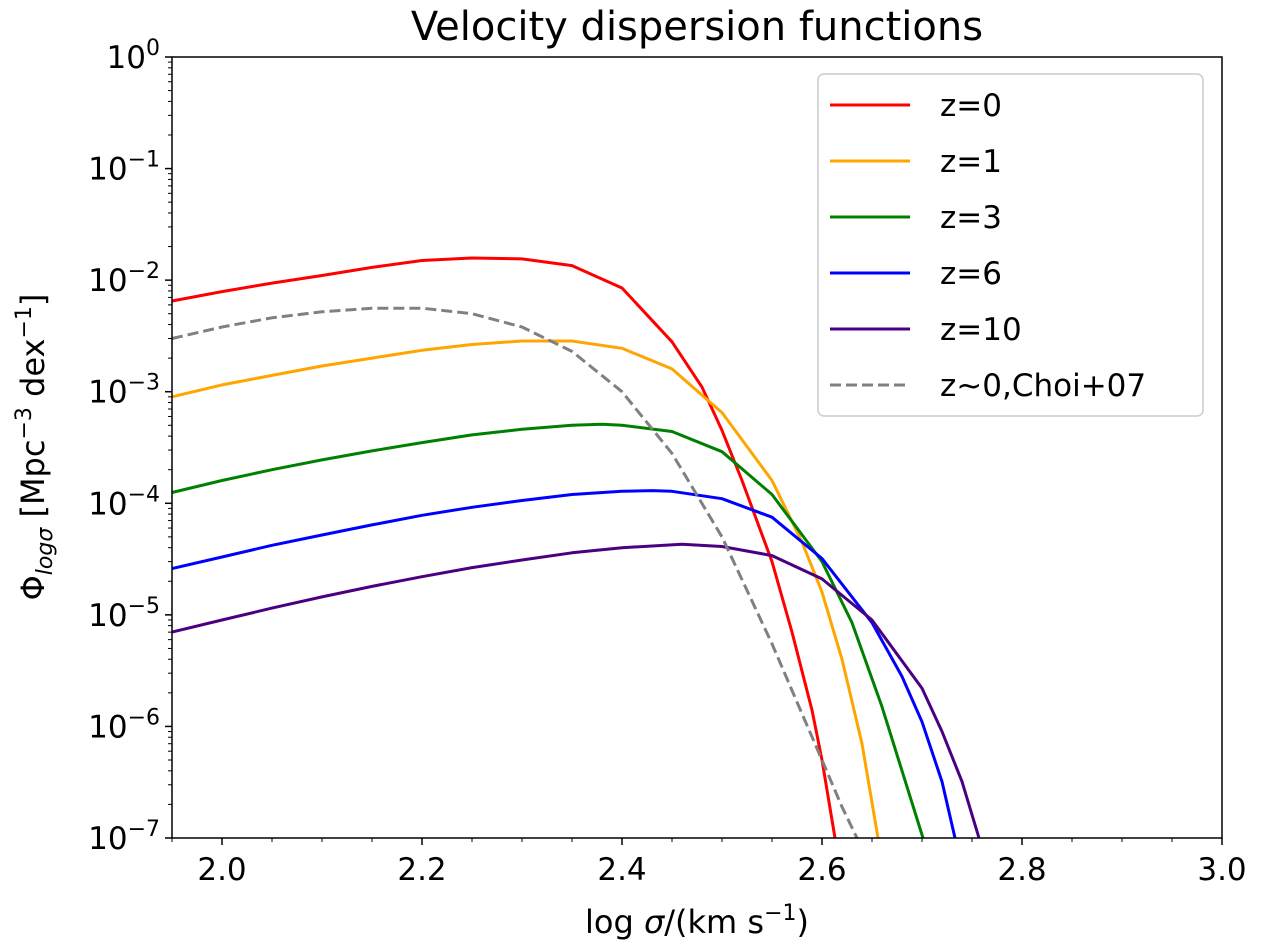 This screenshot has width=1262, height=945. What do you see at coordinates (221, 870) in the screenshot?
I see `x-tick-label: 2.0` at bounding box center [221, 870].